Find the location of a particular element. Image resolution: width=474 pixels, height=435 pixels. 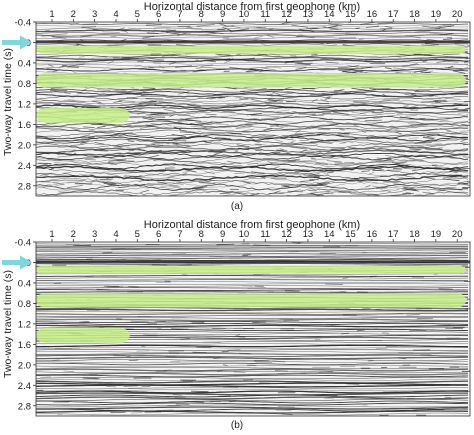

caption-b: (b) is located at coordinates (237, 425).